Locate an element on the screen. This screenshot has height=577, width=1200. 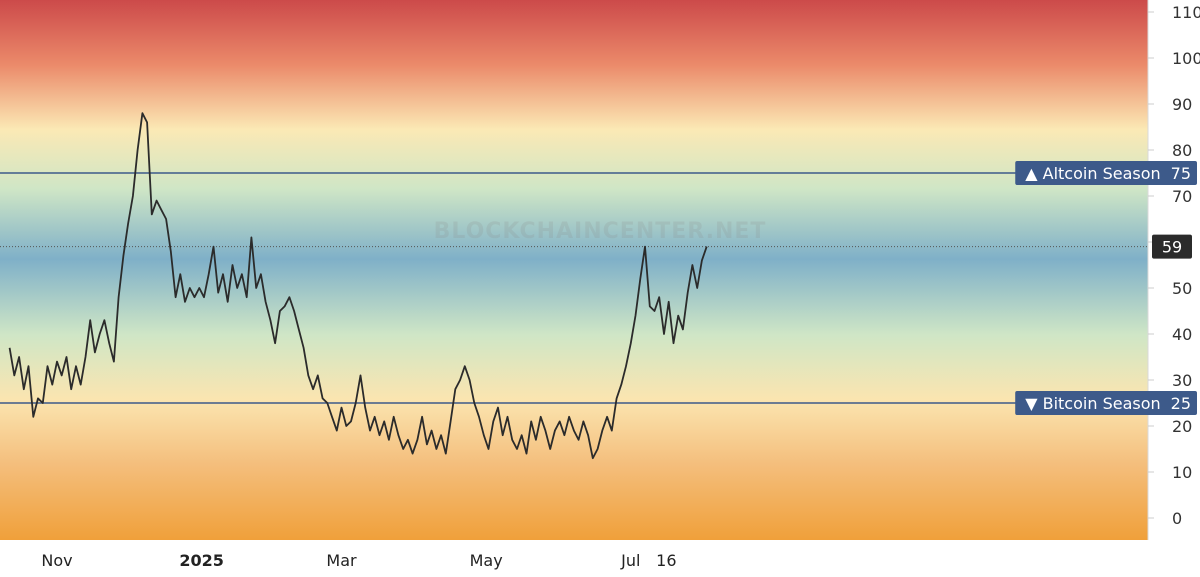
threshold-tag: 25 ▼ Bitcoin Season is located at coordinates (1106, 403).